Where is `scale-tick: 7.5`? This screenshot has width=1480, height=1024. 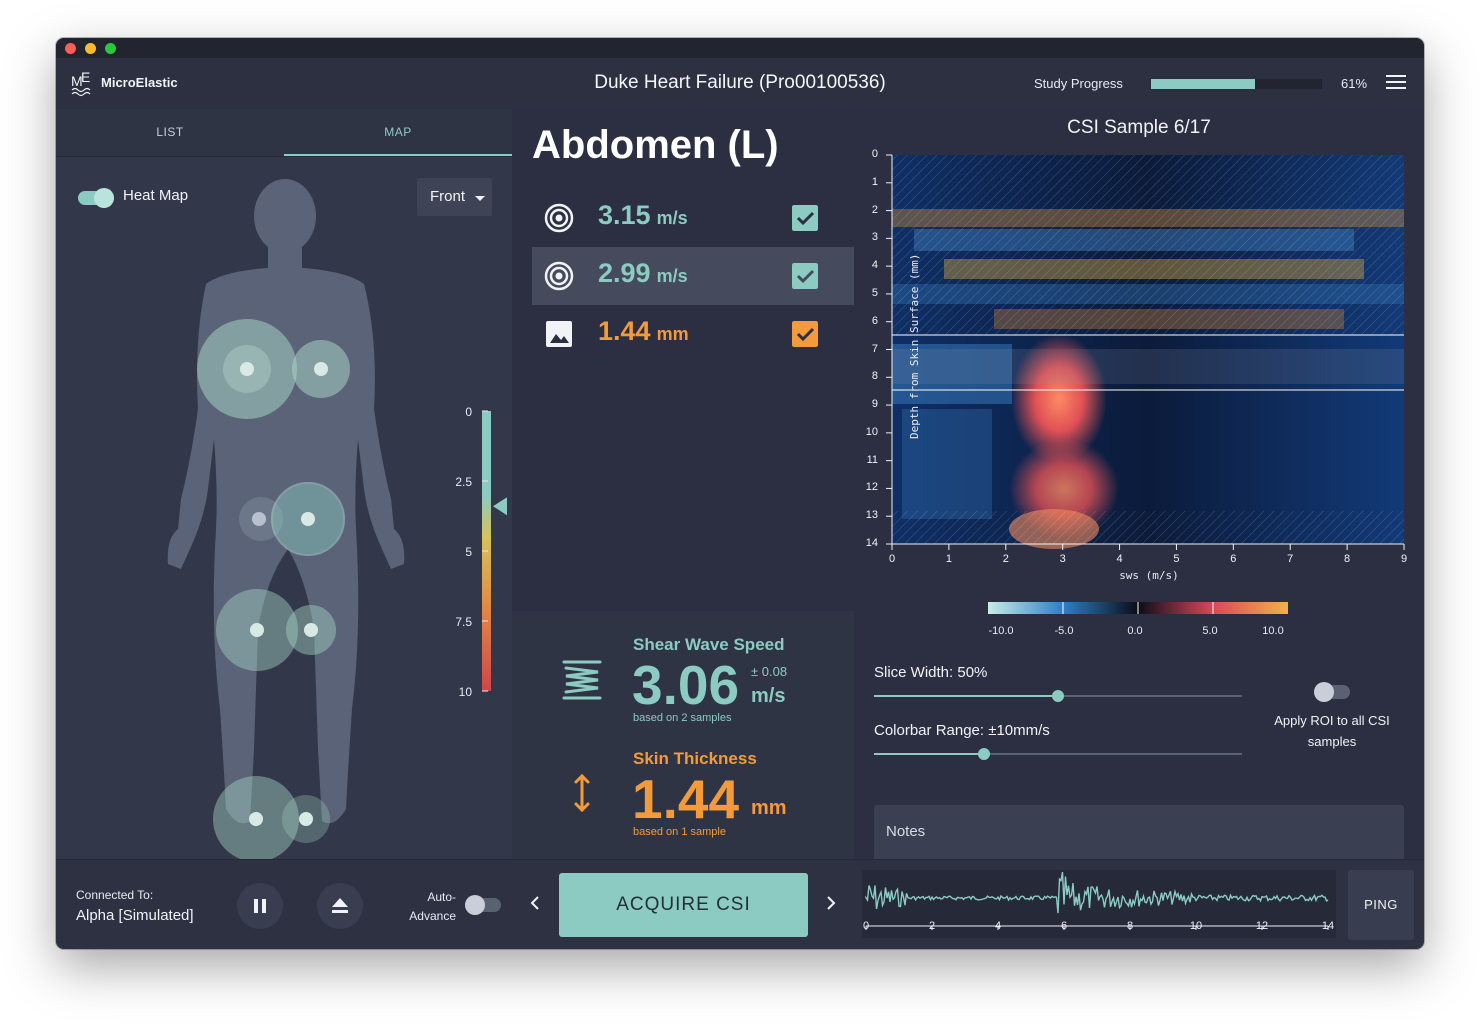 scale-tick: 7.5 is located at coordinates (463, 622).